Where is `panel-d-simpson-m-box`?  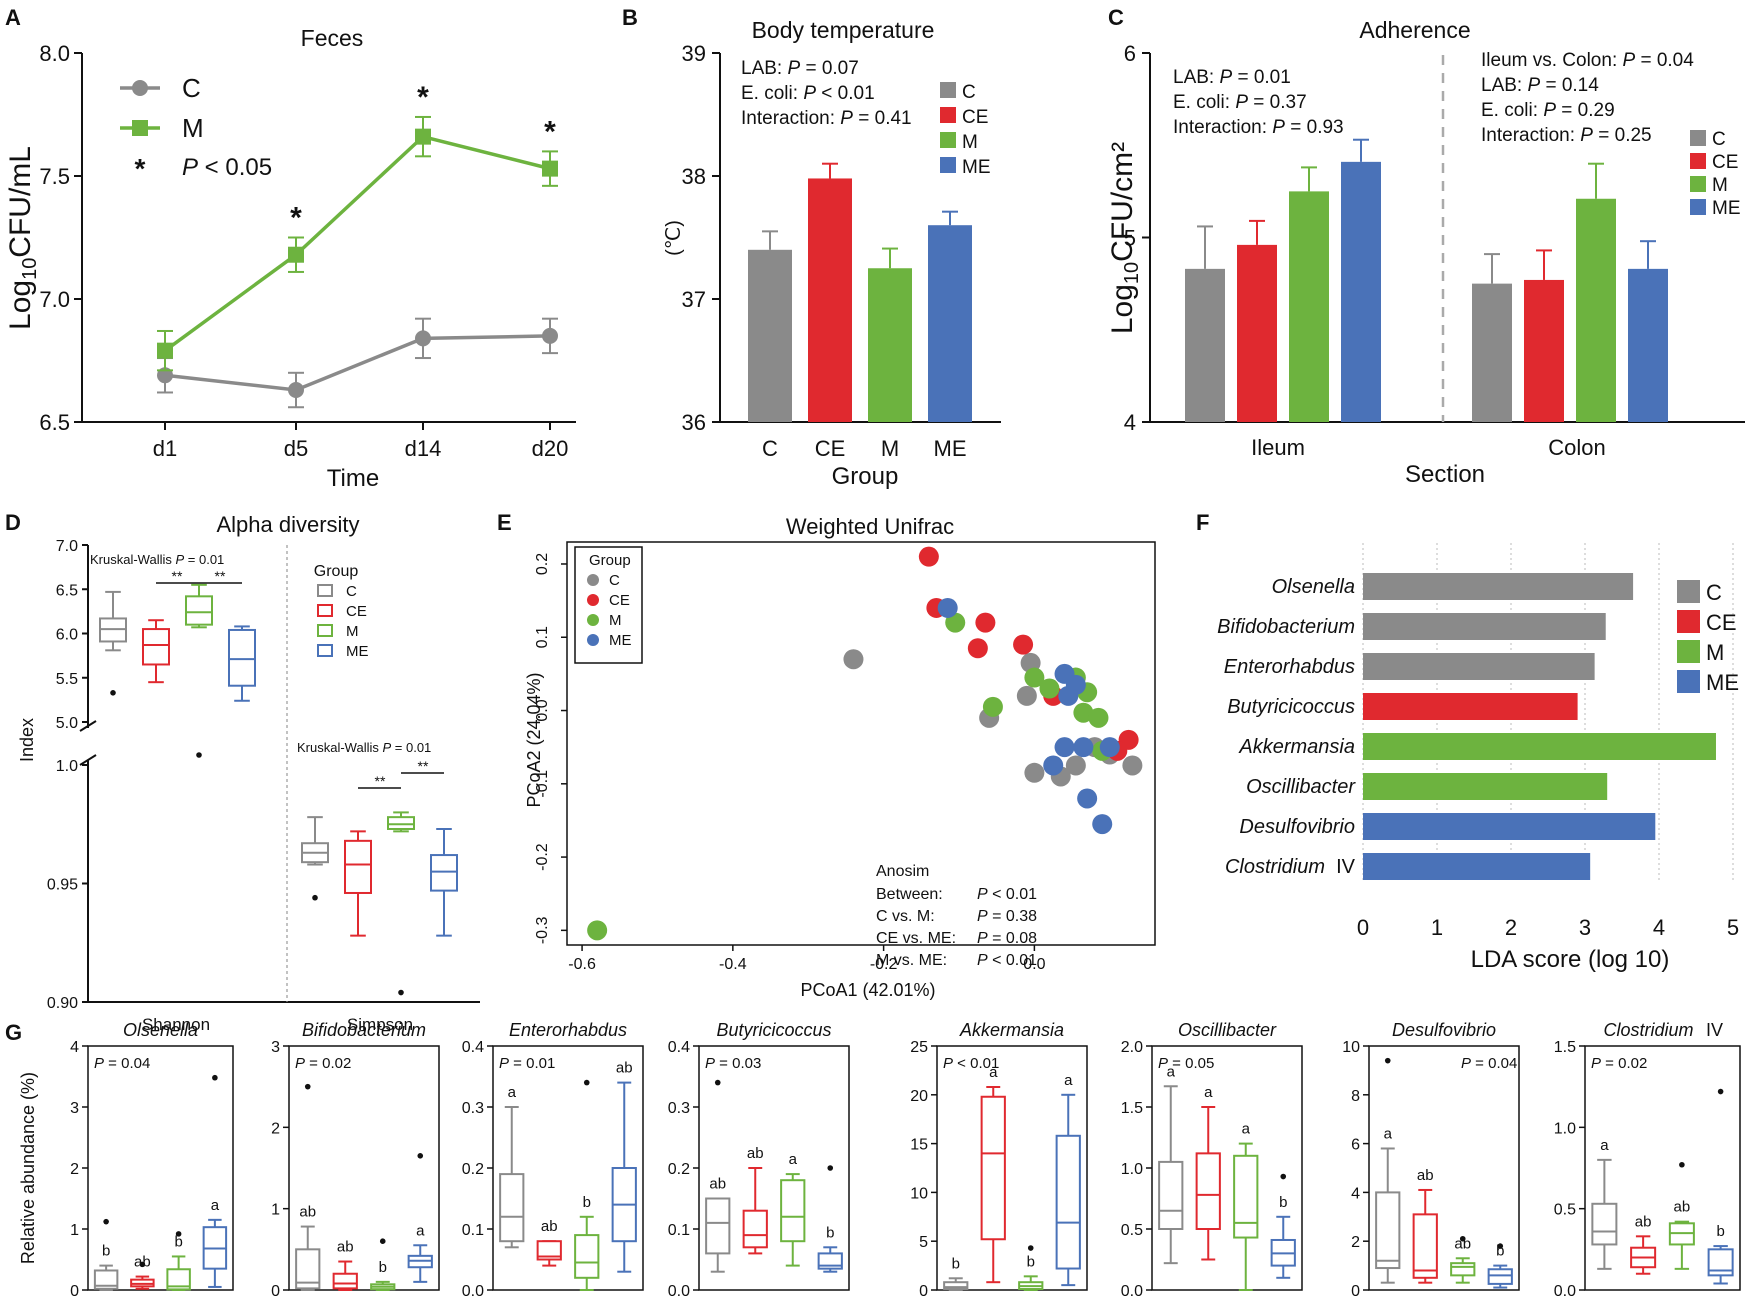
panel-d-simpson-m-box is located at coordinates (401, 823).